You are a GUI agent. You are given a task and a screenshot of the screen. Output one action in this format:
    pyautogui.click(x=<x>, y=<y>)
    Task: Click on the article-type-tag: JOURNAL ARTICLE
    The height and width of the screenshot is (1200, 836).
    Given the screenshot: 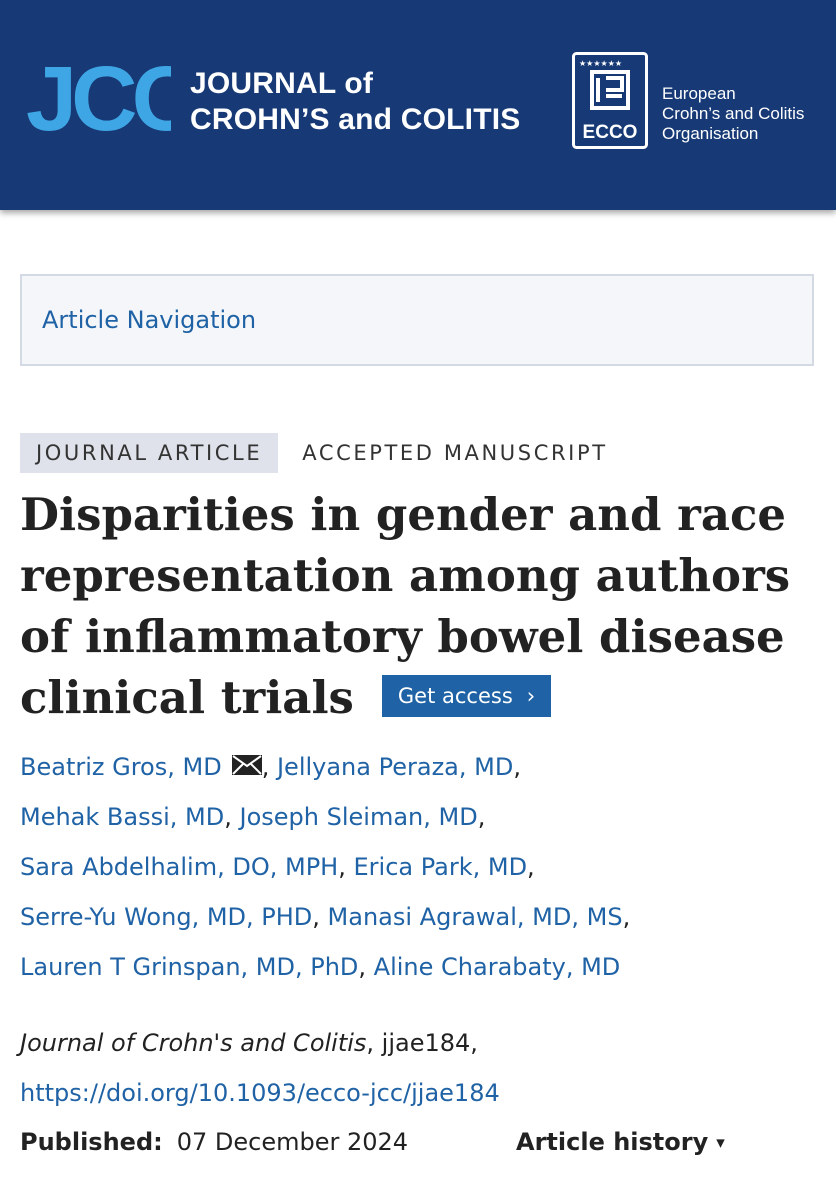 What is the action you would take?
    pyautogui.click(x=149, y=453)
    